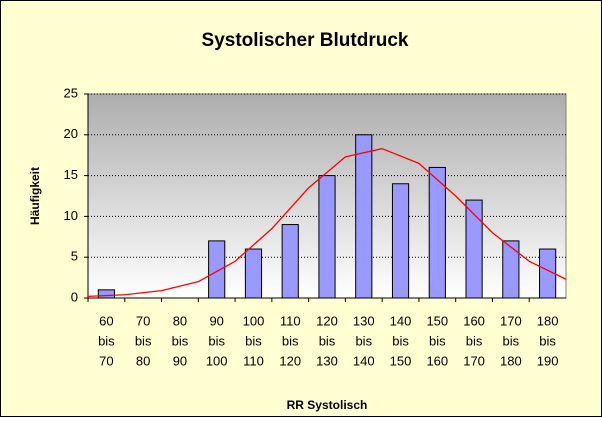  What do you see at coordinates (71, 133) in the screenshot?
I see `y-tick-label: 20` at bounding box center [71, 133].